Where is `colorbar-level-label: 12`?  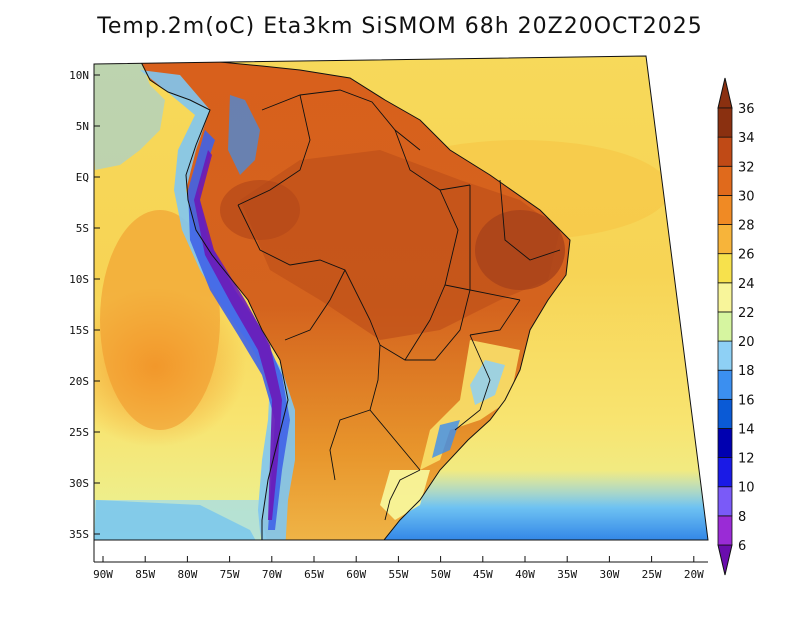 colorbar-level-label: 12 is located at coordinates (746, 459).